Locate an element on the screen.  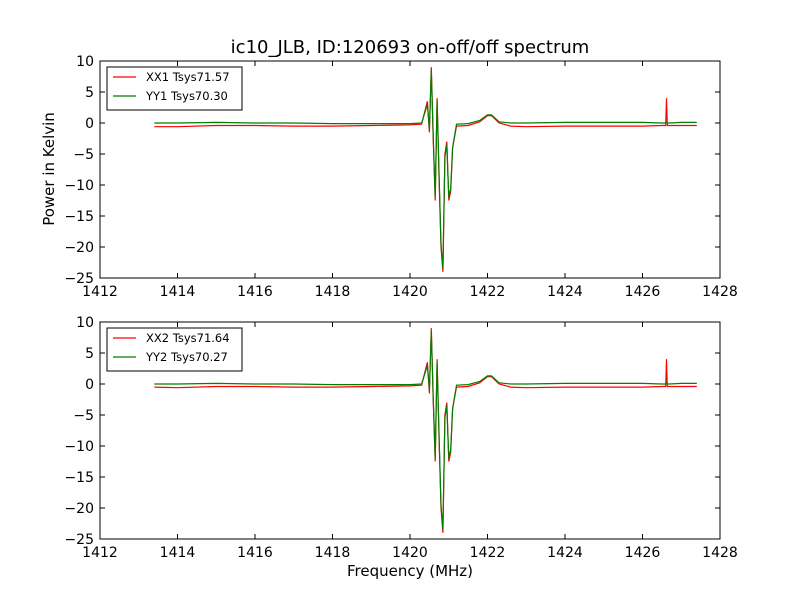
bottom-y-tick-label: −15 is located at coordinates (79, 478).